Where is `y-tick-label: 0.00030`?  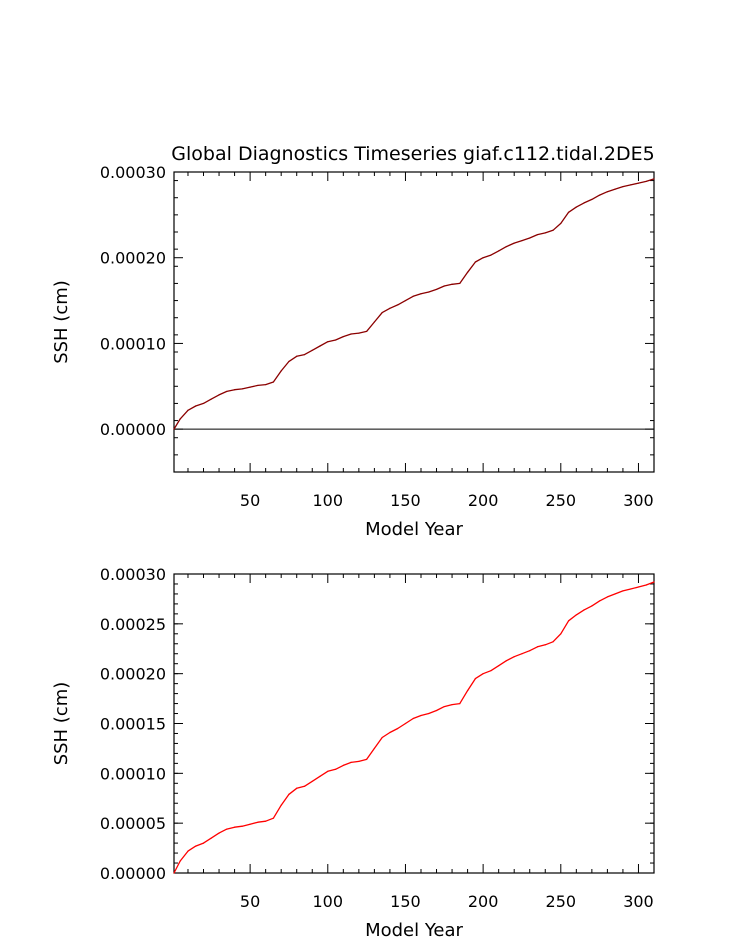
y-tick-label: 0.00030 is located at coordinates (133, 172).